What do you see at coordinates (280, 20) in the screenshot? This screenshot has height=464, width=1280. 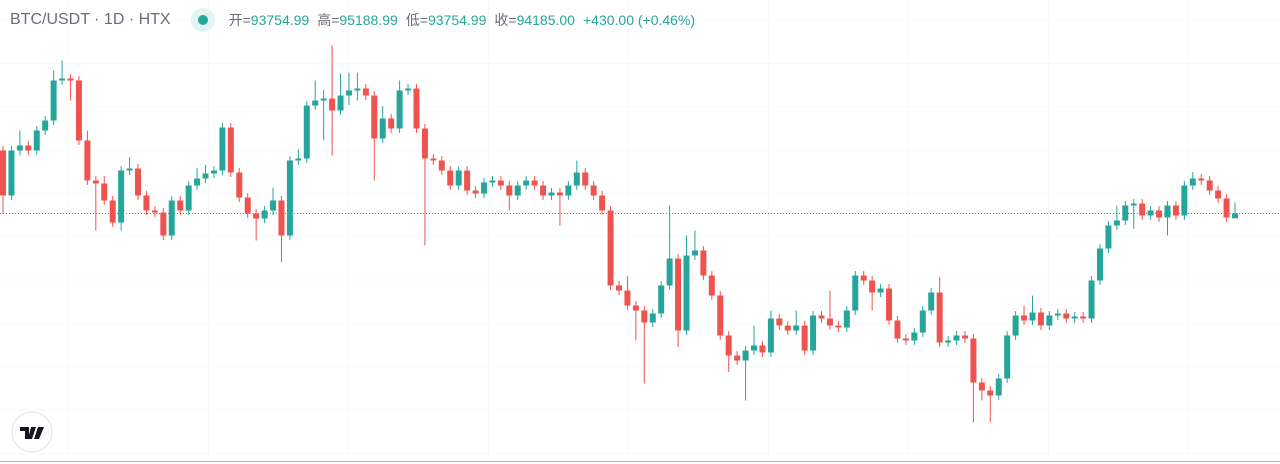 I see `legend-value: 93754.99` at bounding box center [280, 20].